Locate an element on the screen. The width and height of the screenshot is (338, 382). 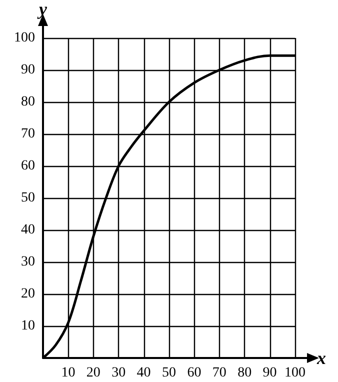
x-tick-label: 90 is located at coordinates (269, 373).